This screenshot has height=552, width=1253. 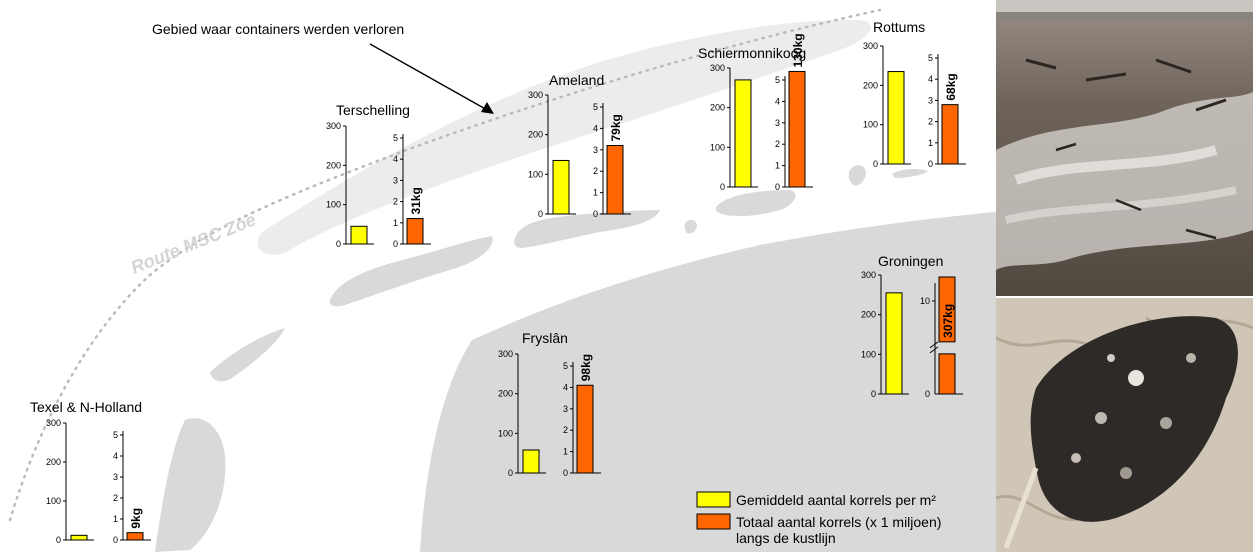 I want to click on total-tick-label-rottums: 5, so click(x=930, y=58).